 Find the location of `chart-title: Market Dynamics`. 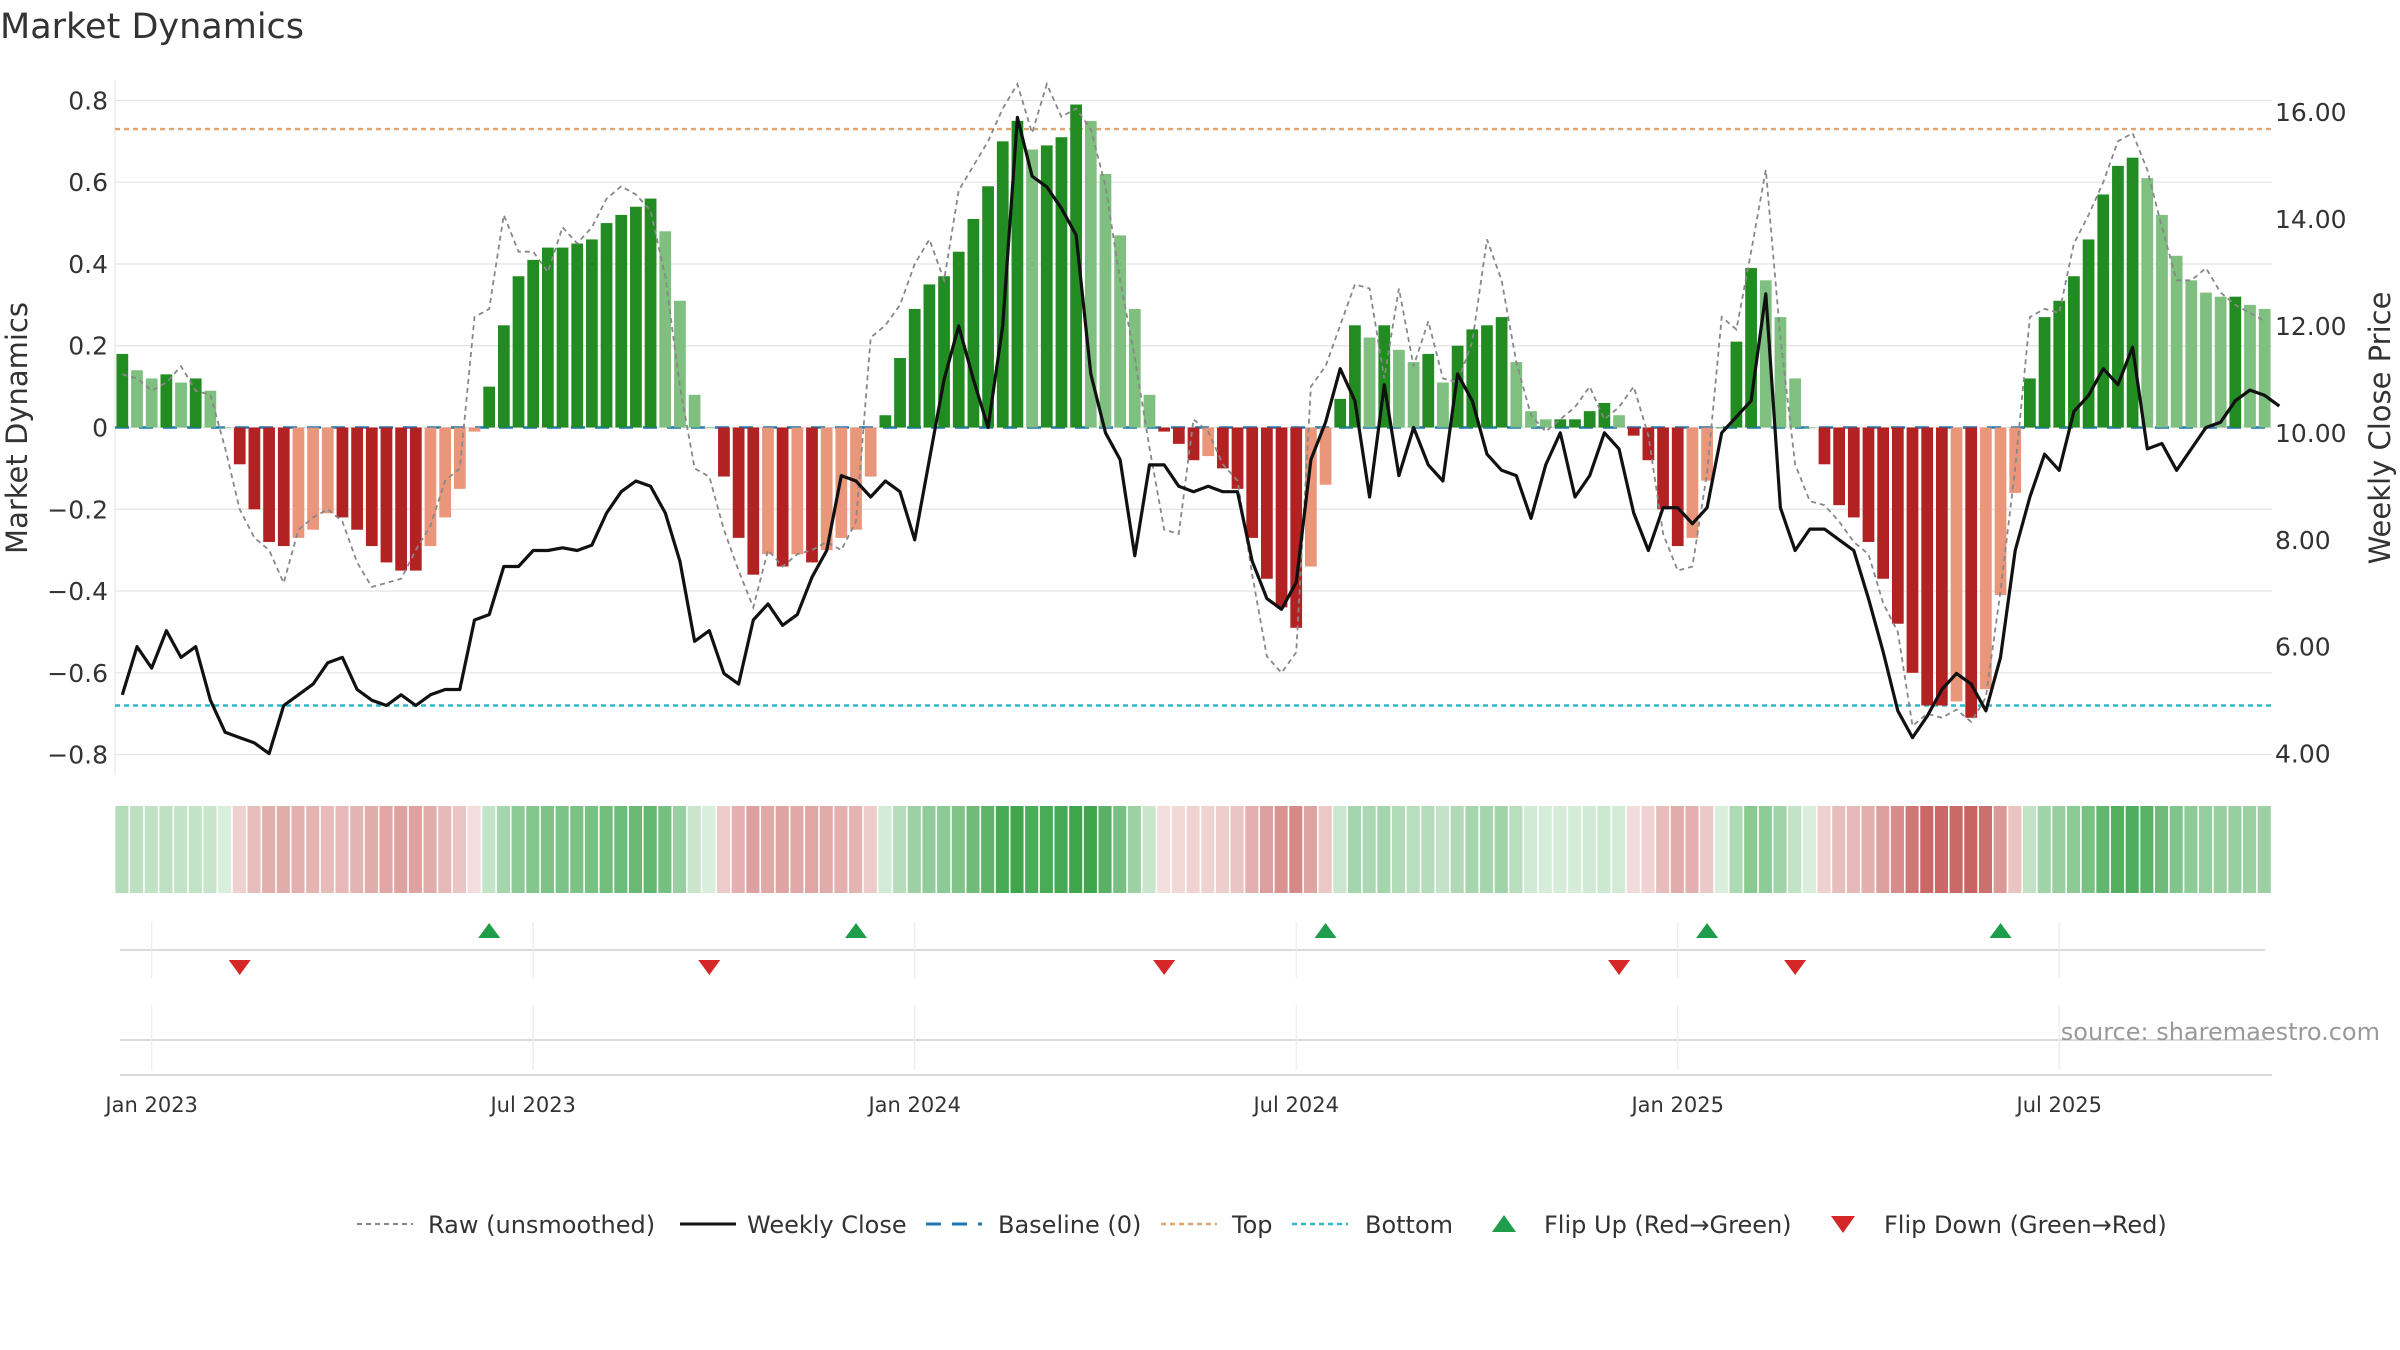

chart-title: Market Dynamics is located at coordinates (152, 27).